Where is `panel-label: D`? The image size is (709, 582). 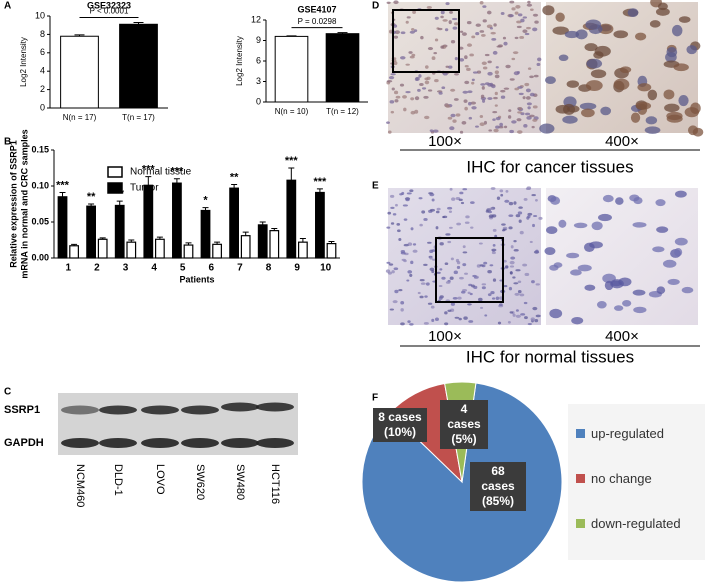 panel-label: D is located at coordinates (375, 6).